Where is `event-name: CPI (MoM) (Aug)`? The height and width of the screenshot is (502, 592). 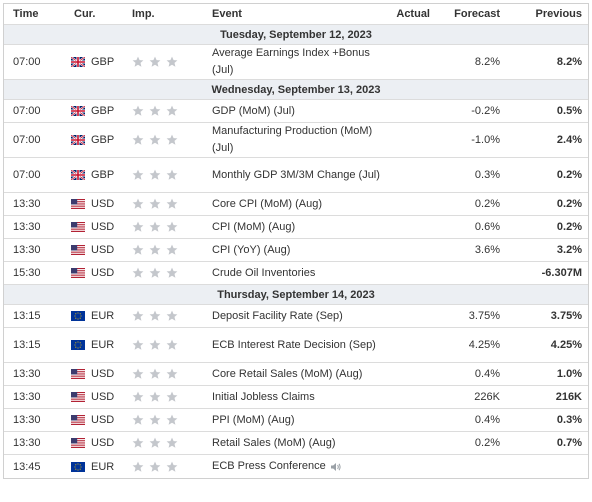
event-name: CPI (MoM) (Aug) is located at coordinates (254, 226).